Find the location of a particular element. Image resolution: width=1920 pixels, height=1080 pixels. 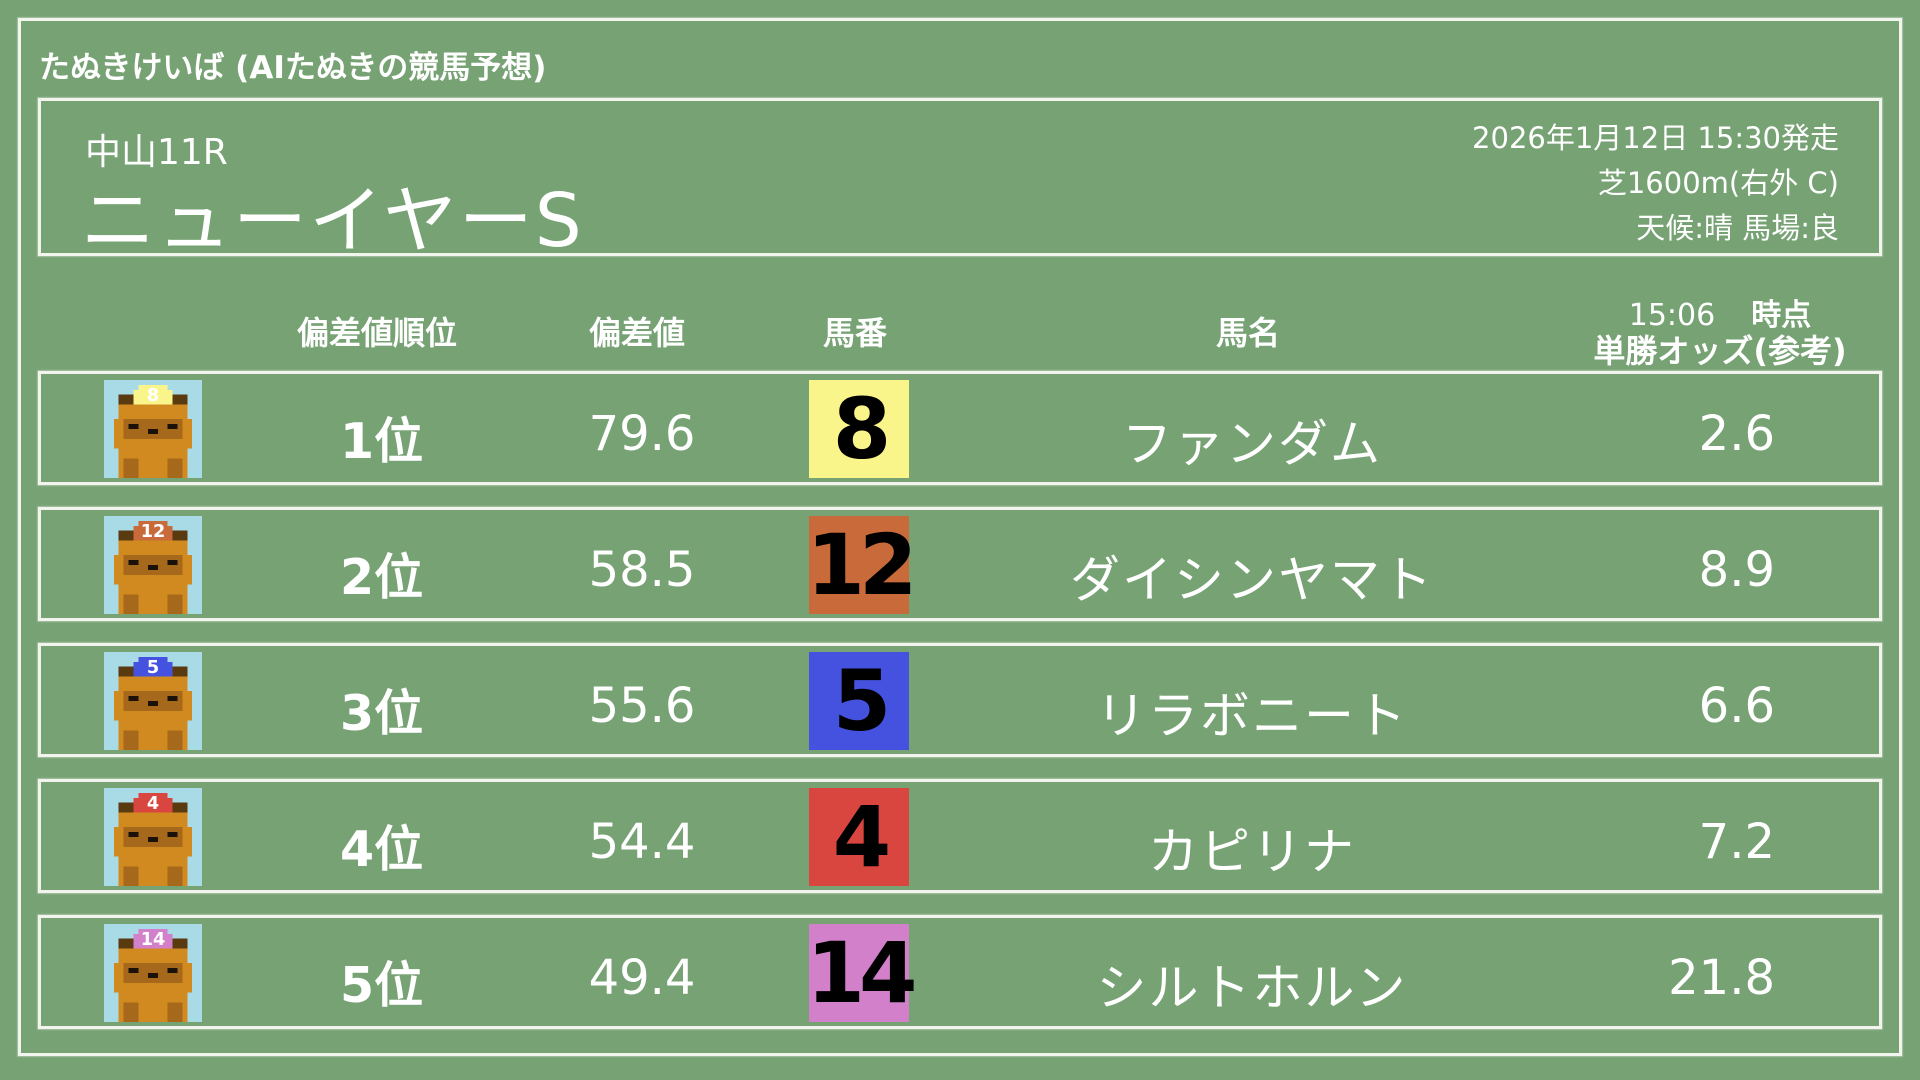

horse-row: 14 5位 49.4 14 シルトホルン 21.8 is located at coordinates (960, 972).